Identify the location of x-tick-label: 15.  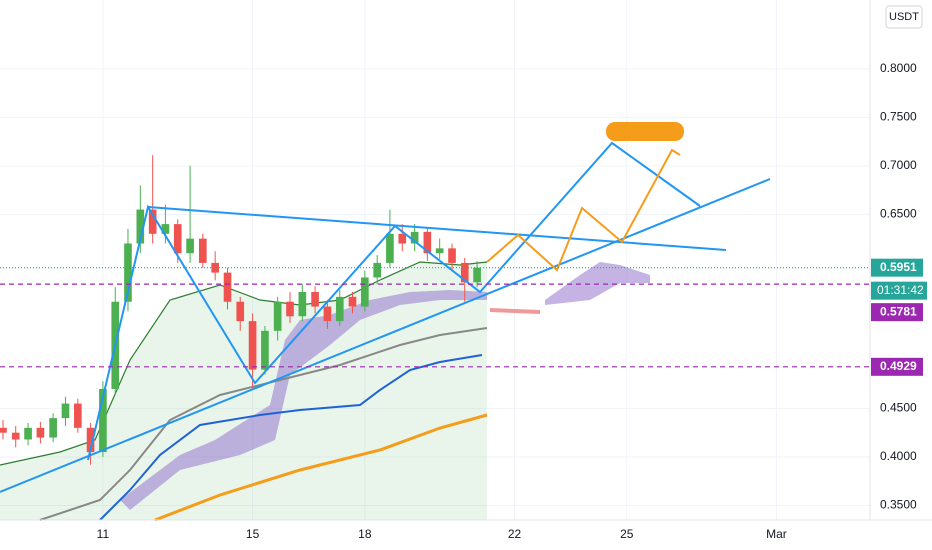
(253, 534).